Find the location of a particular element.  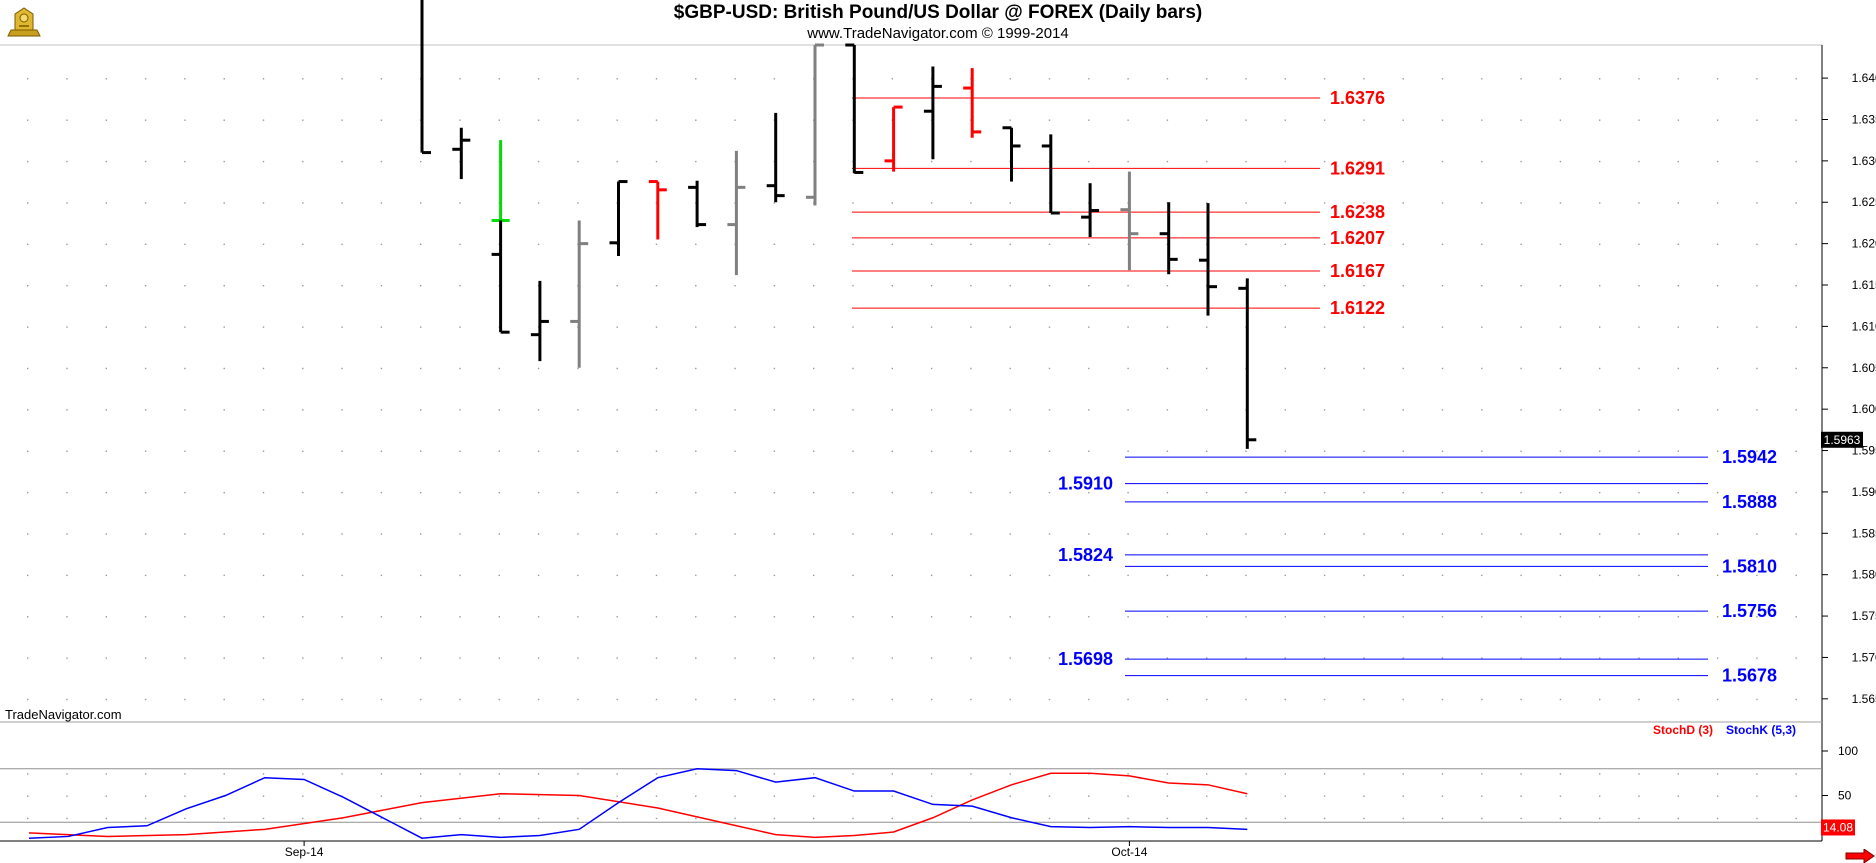

y-tick-label: 1.6000 is located at coordinates (1864, 409).